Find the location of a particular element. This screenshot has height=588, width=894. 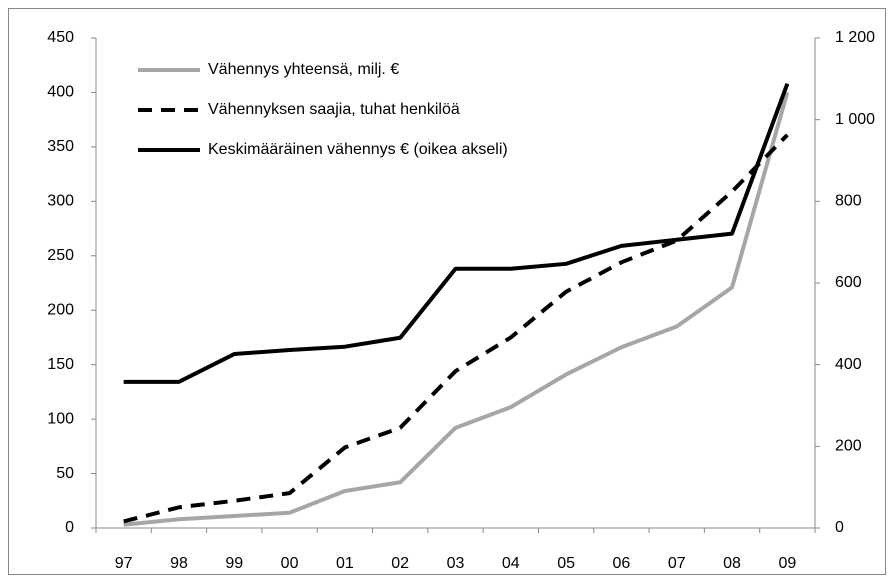

y2-tick-label: 600 is located at coordinates (848, 282).